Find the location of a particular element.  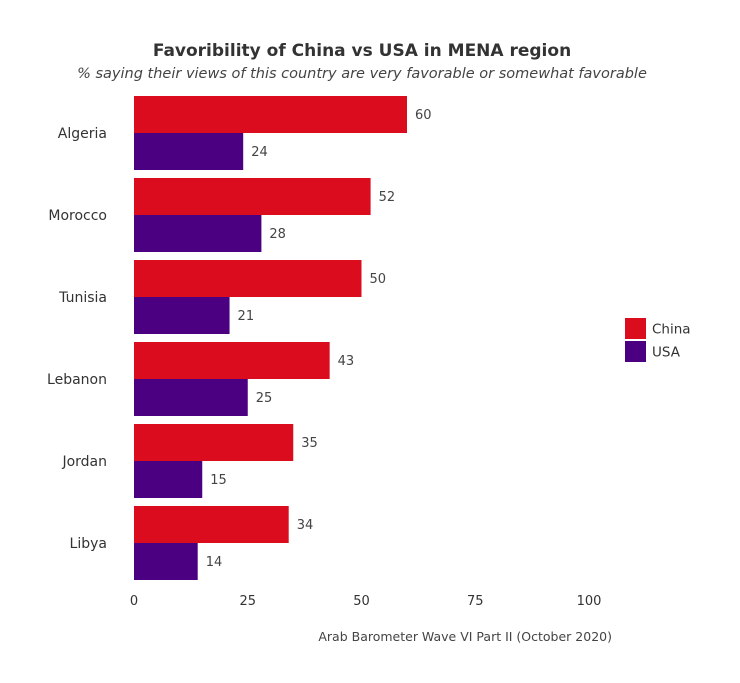

bar-china-libya is located at coordinates (211, 524).